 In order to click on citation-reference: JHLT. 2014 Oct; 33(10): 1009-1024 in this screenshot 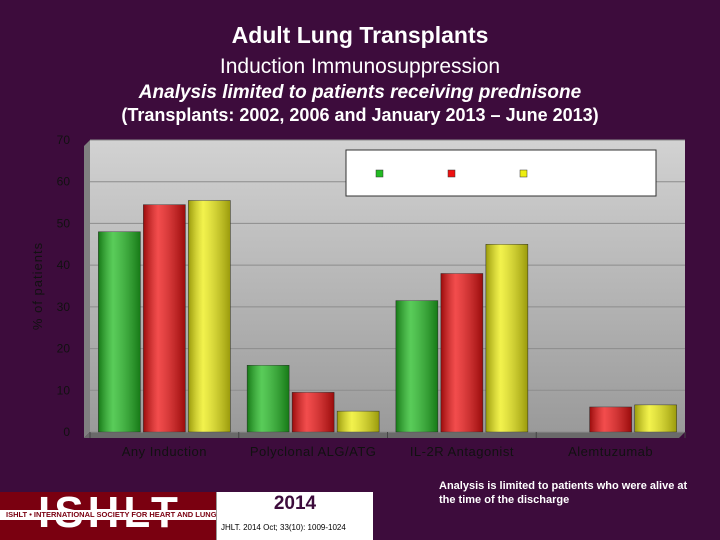, I will do `click(283, 527)`.